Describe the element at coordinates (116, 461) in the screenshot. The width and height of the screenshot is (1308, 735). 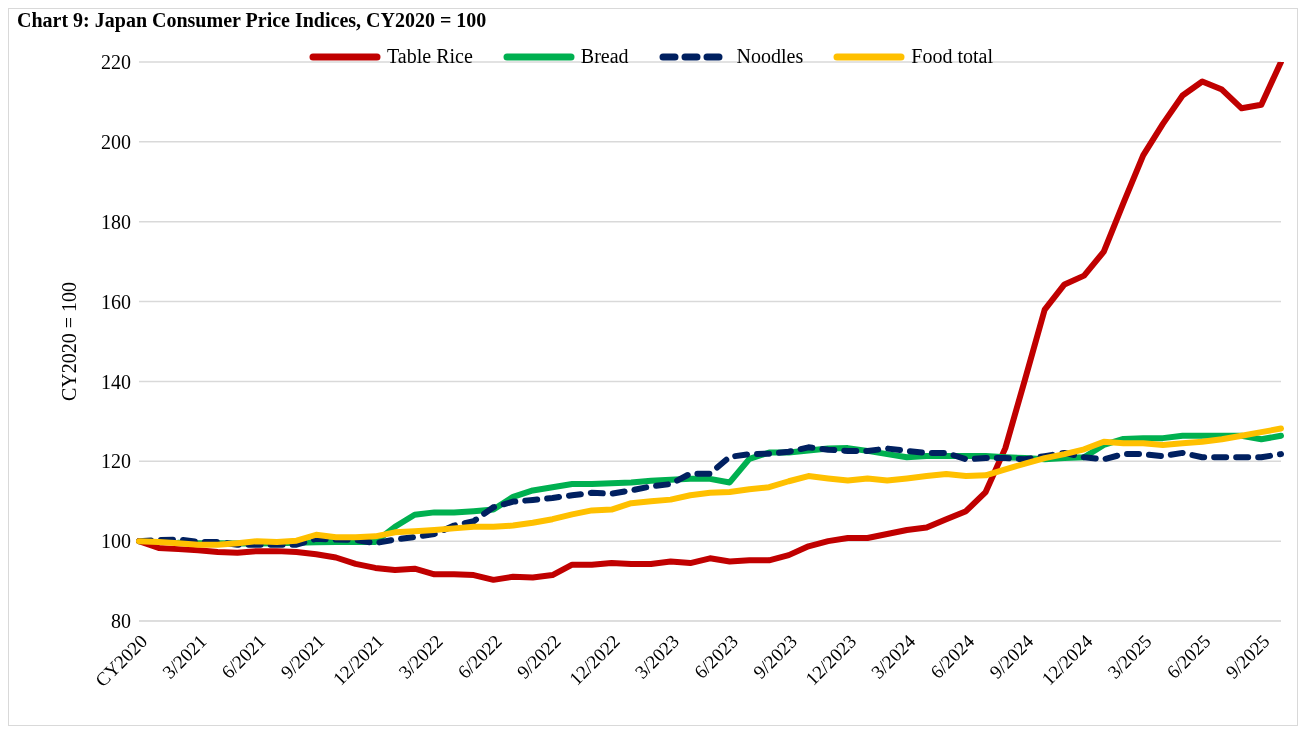
I see `y-tick-label: 120` at that location.